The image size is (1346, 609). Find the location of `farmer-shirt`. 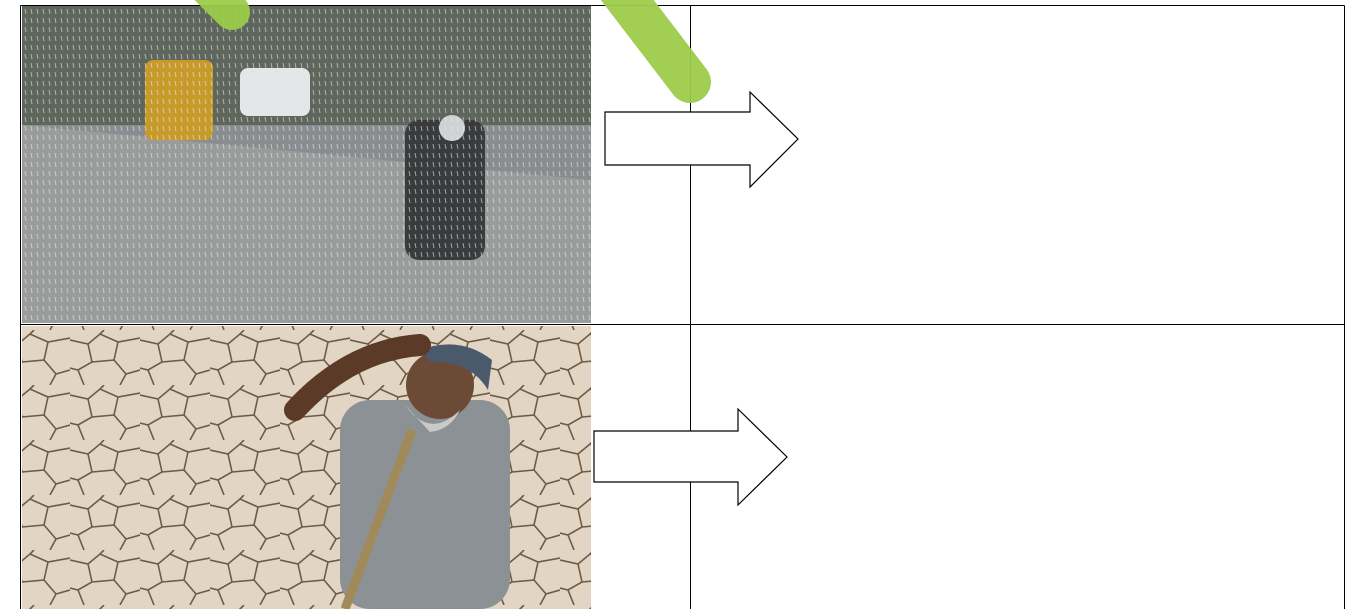

farmer-shirt is located at coordinates (425, 504).